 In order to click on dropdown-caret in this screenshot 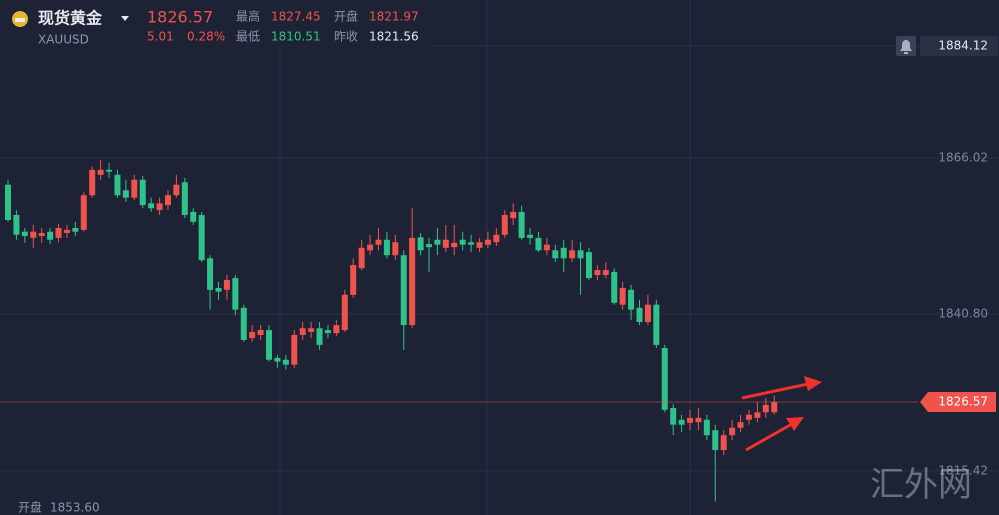, I will do `click(125, 18)`.